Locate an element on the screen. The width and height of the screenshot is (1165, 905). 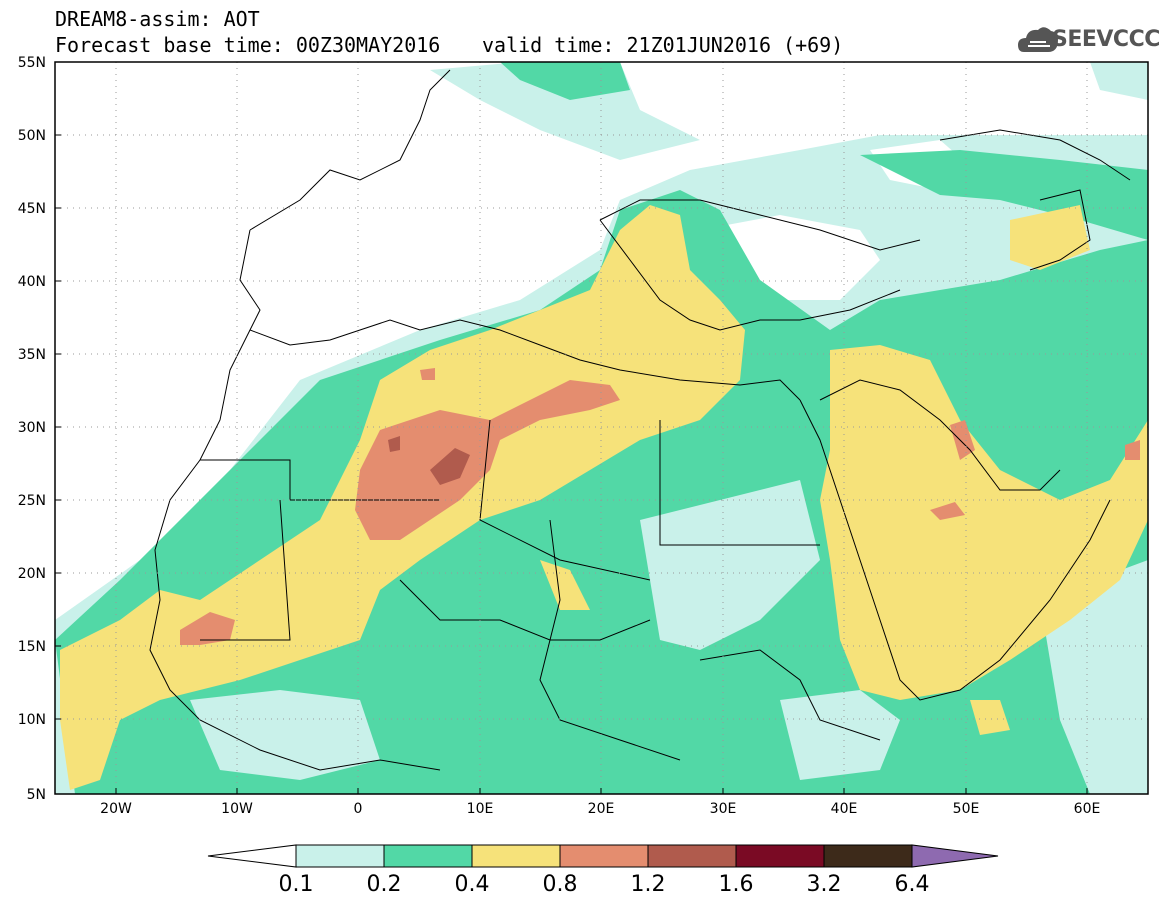
colorbar-label: 6.4 is located at coordinates (912, 884).